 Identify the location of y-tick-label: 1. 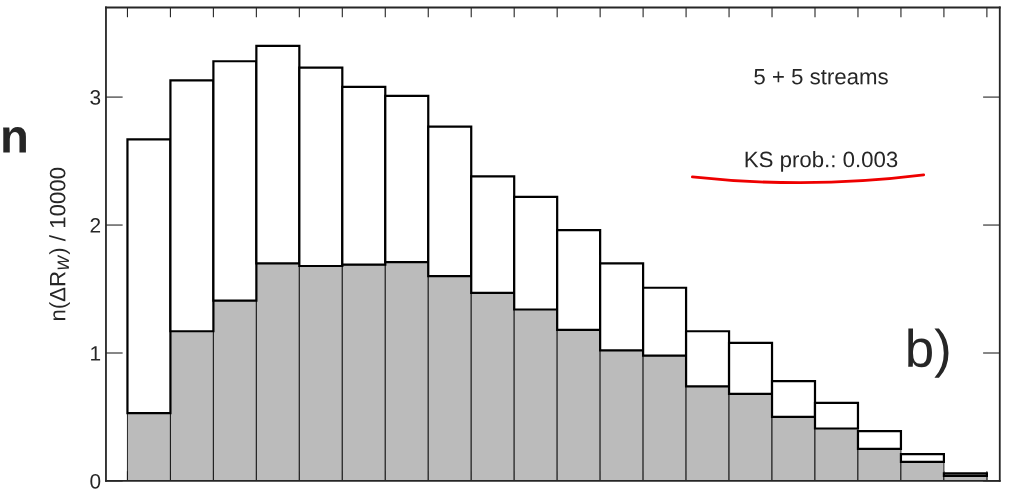
(96, 353).